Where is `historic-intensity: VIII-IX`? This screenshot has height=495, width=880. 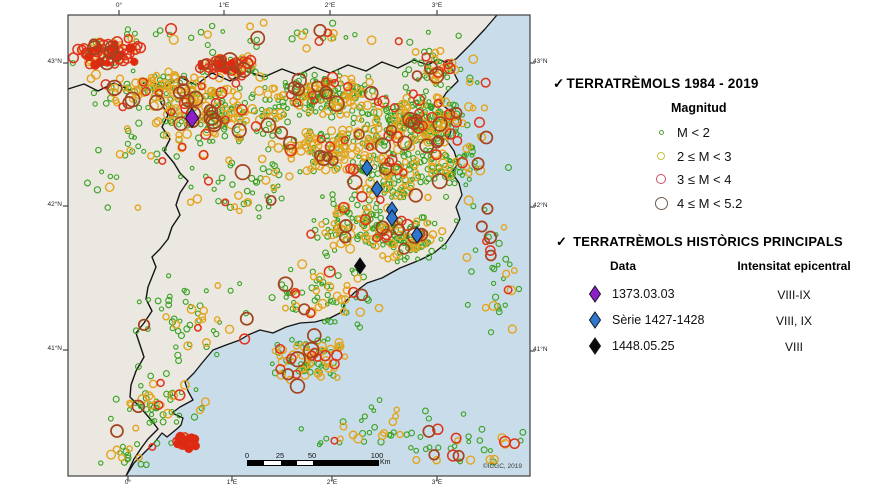 historic-intensity: VIII-IX is located at coordinates (794, 295).